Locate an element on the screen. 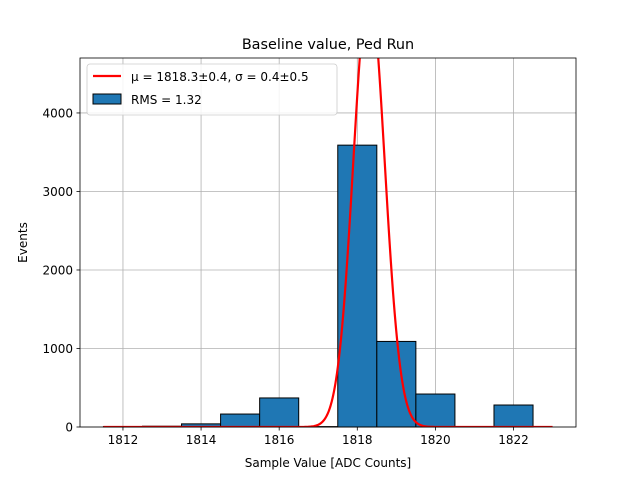 This screenshot has width=640, height=480. x-tick-label: 1816 is located at coordinates (279, 440).